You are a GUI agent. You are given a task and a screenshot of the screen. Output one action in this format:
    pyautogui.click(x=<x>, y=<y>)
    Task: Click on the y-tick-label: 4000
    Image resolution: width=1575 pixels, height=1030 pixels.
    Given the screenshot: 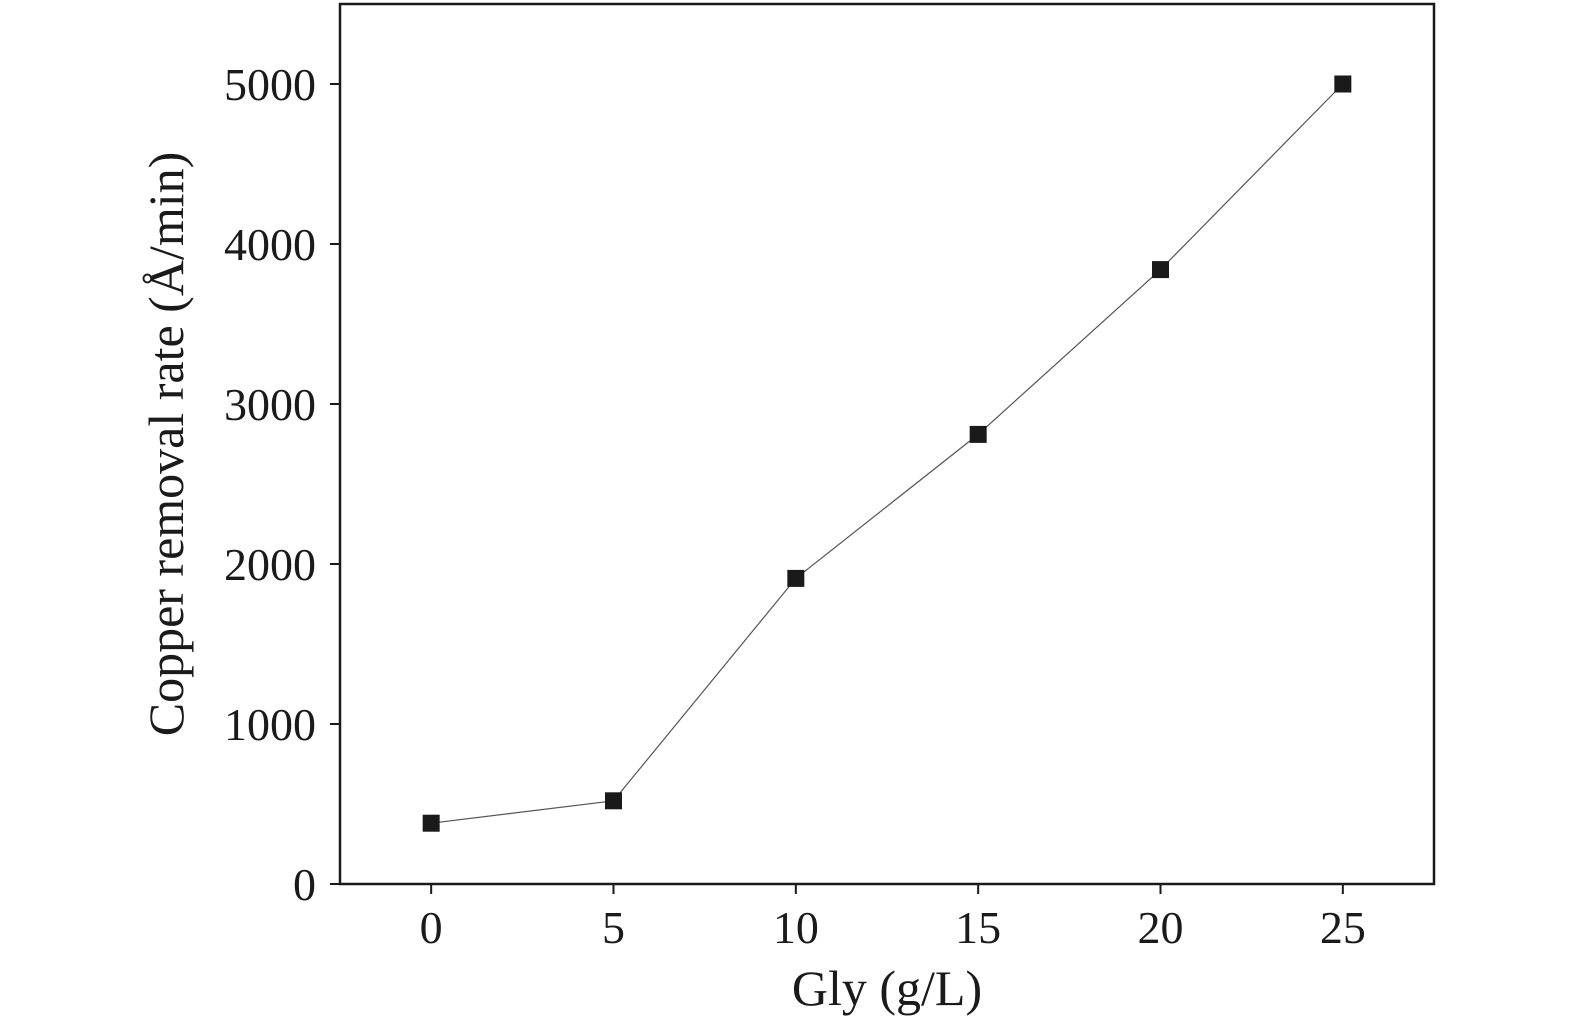 What is the action you would take?
    pyautogui.click(x=270, y=244)
    